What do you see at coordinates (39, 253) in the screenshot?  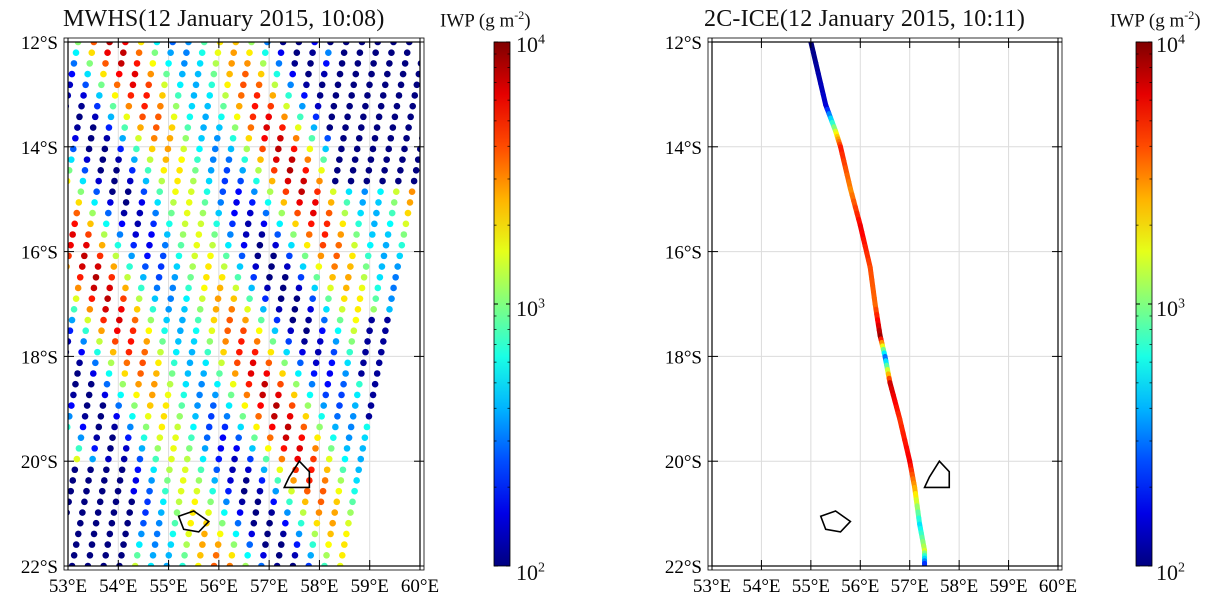 I see `y-tick-label: 16°S` at bounding box center [39, 253].